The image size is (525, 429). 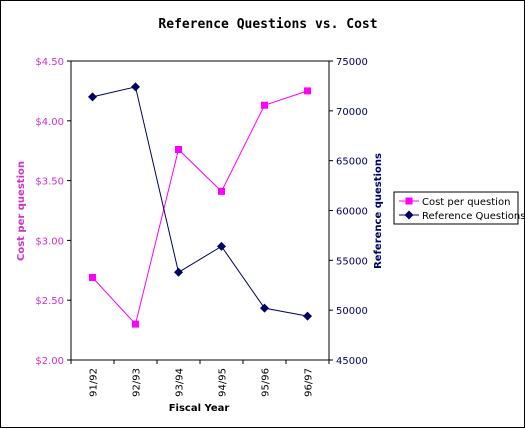 What do you see at coordinates (21, 211) in the screenshot?
I see `left-axis-title: Cost per question` at bounding box center [21, 211].